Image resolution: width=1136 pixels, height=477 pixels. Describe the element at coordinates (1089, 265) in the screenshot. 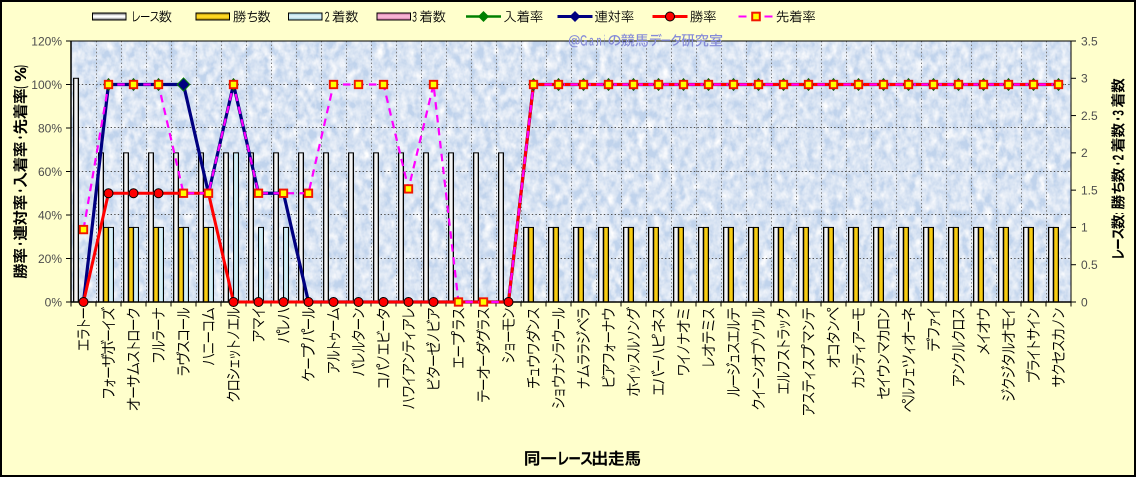

I see `svg-text: 0.5` at that location.